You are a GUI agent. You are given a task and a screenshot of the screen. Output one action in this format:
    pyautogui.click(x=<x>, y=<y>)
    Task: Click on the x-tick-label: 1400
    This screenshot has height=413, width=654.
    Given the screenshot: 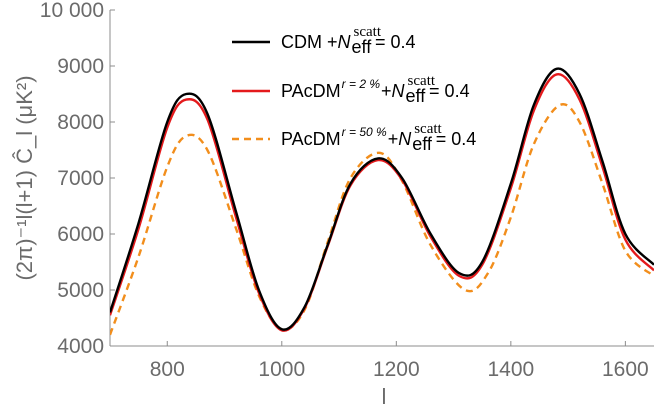 What is the action you would take?
    pyautogui.click(x=510, y=369)
    